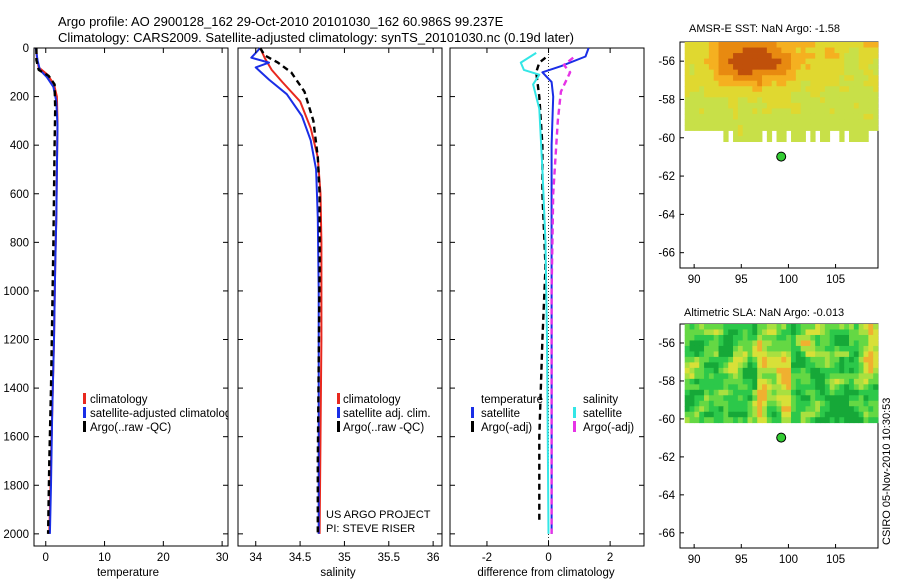  I want to click on legend-swatch-argo, so click(338, 426).